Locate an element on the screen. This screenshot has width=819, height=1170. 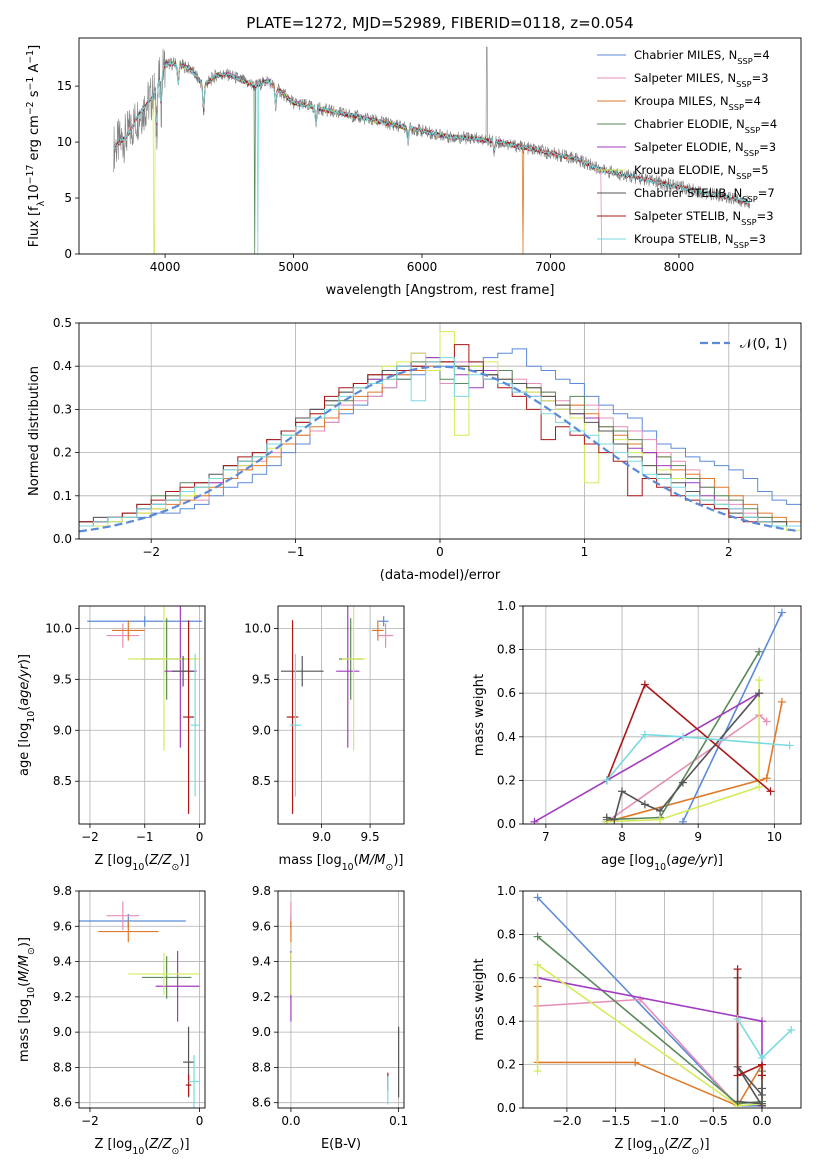
x-tick-label: −1.5 is located at coordinates (615, 1121).